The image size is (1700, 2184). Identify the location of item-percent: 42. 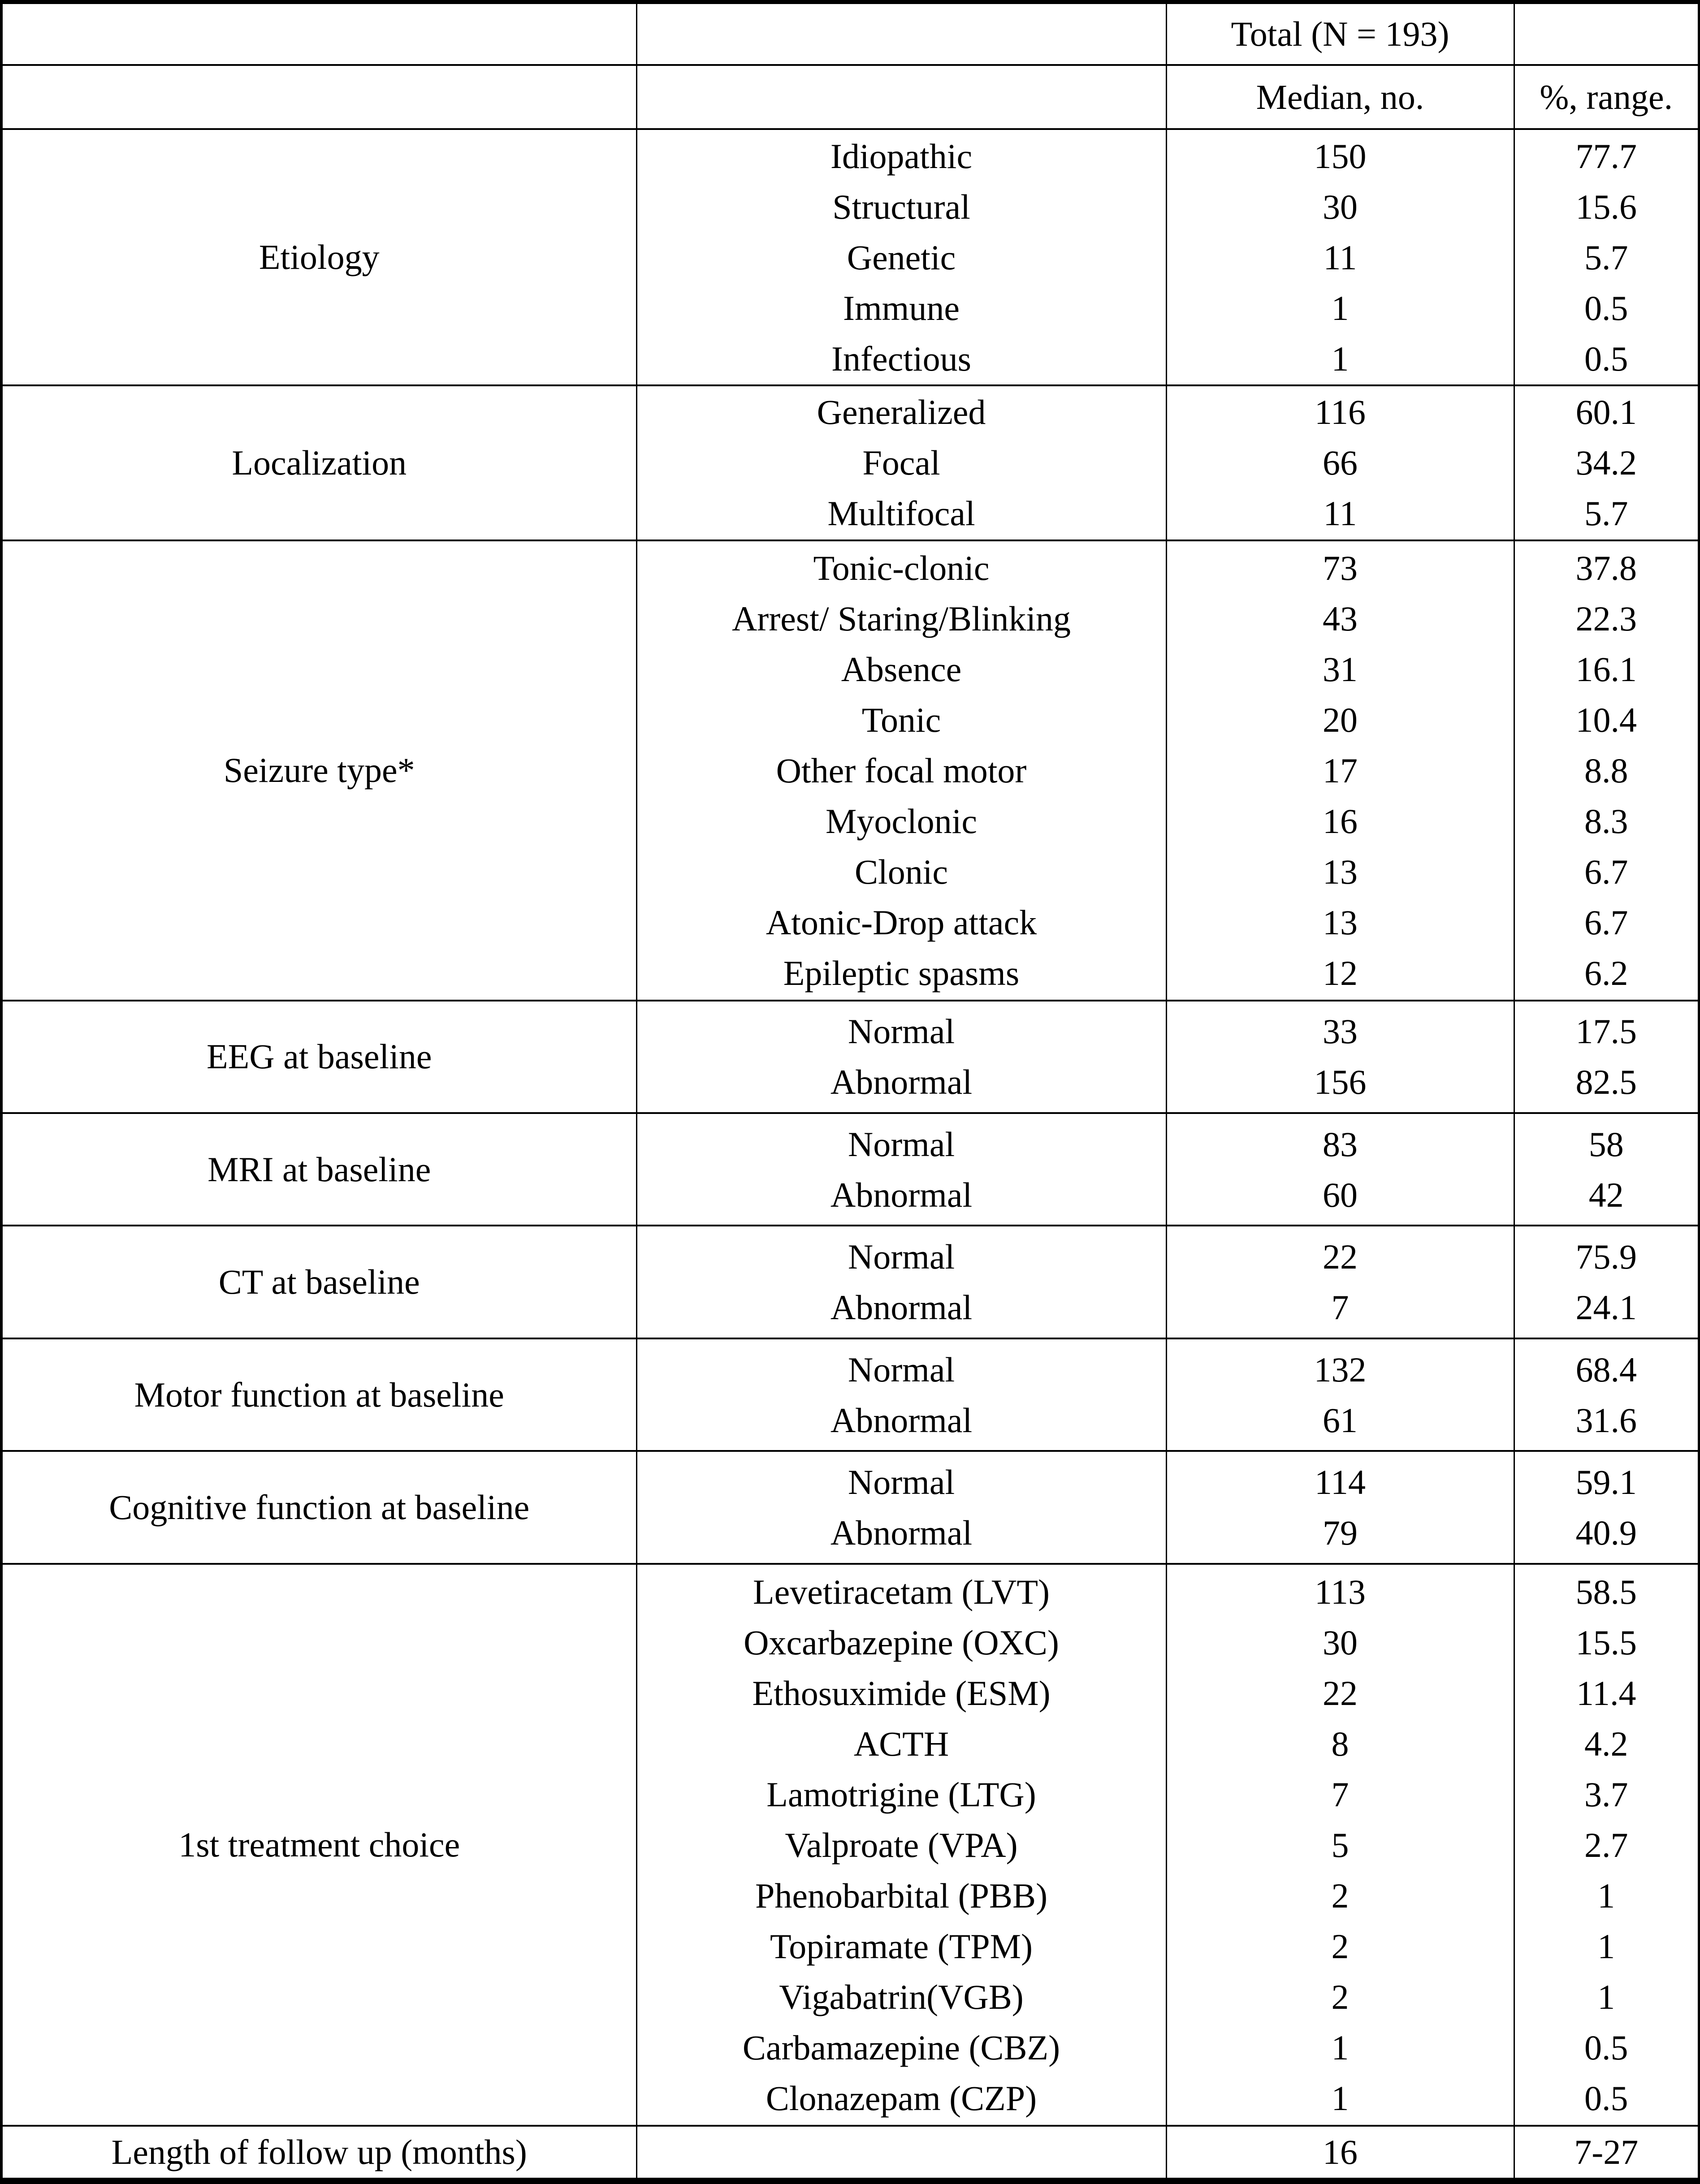
(1606, 1194).